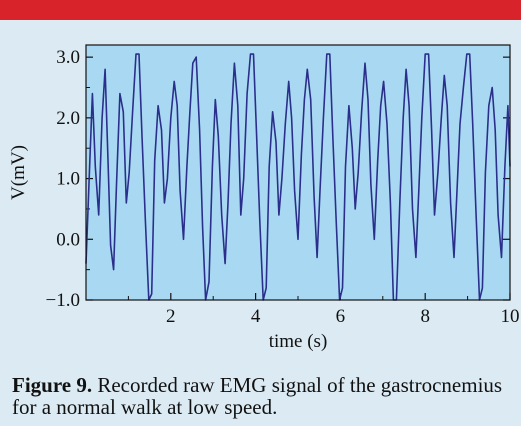  I want to click on x-axis: 2 4 6 8 10, so click(323, 310).